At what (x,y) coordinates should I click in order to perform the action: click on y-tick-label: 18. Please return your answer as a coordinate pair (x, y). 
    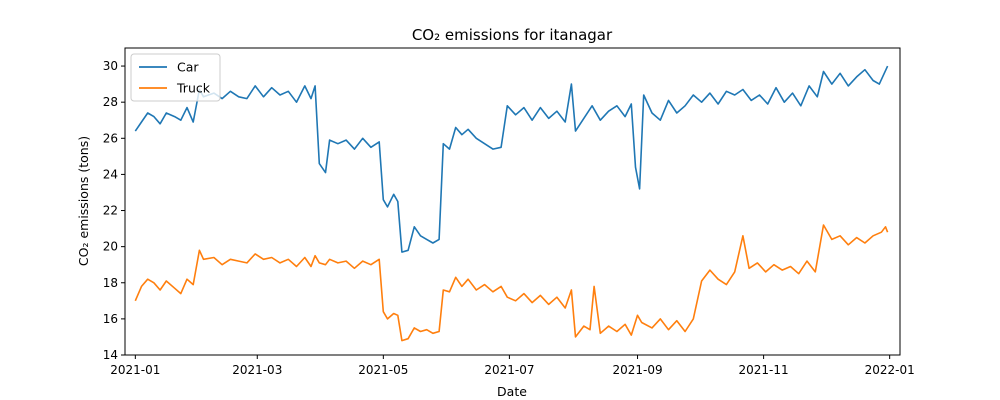
    Looking at the image, I should click on (110, 283).